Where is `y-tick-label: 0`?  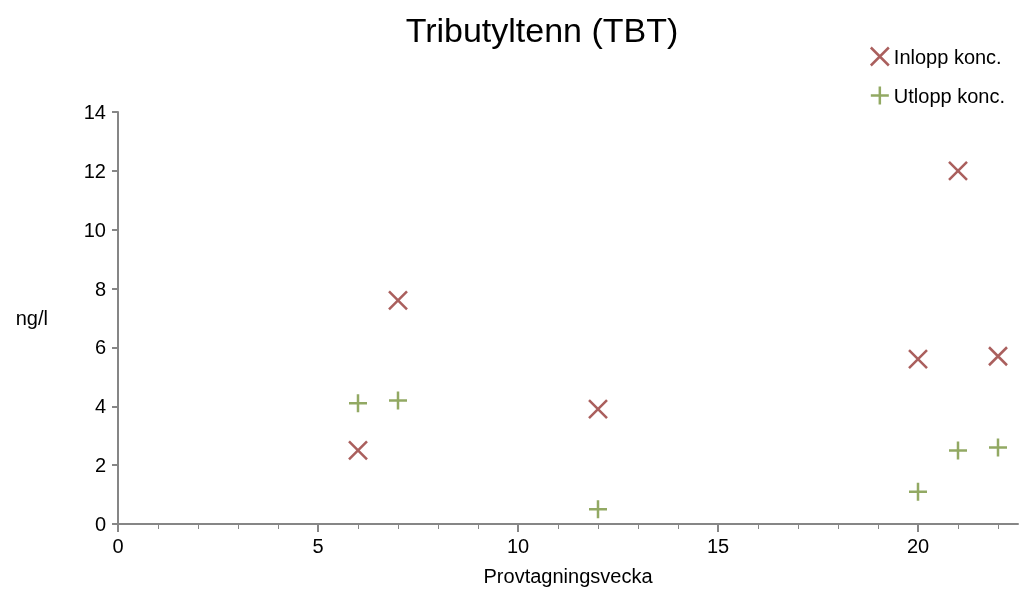
y-tick-label: 0 is located at coordinates (100, 524).